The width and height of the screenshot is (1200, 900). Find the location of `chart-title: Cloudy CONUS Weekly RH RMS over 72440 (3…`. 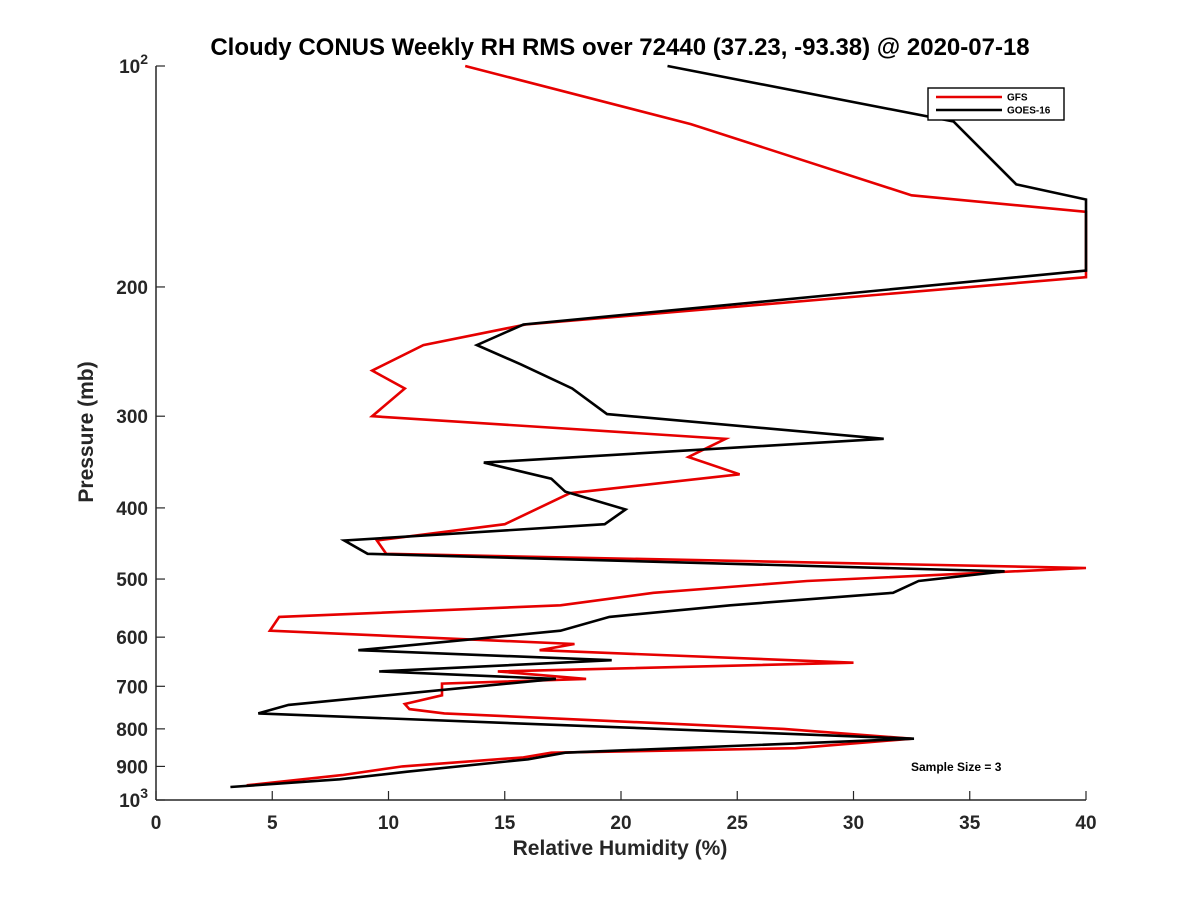

chart-title: Cloudy CONUS Weekly RH RMS over 72440 (3… is located at coordinates (619, 47).